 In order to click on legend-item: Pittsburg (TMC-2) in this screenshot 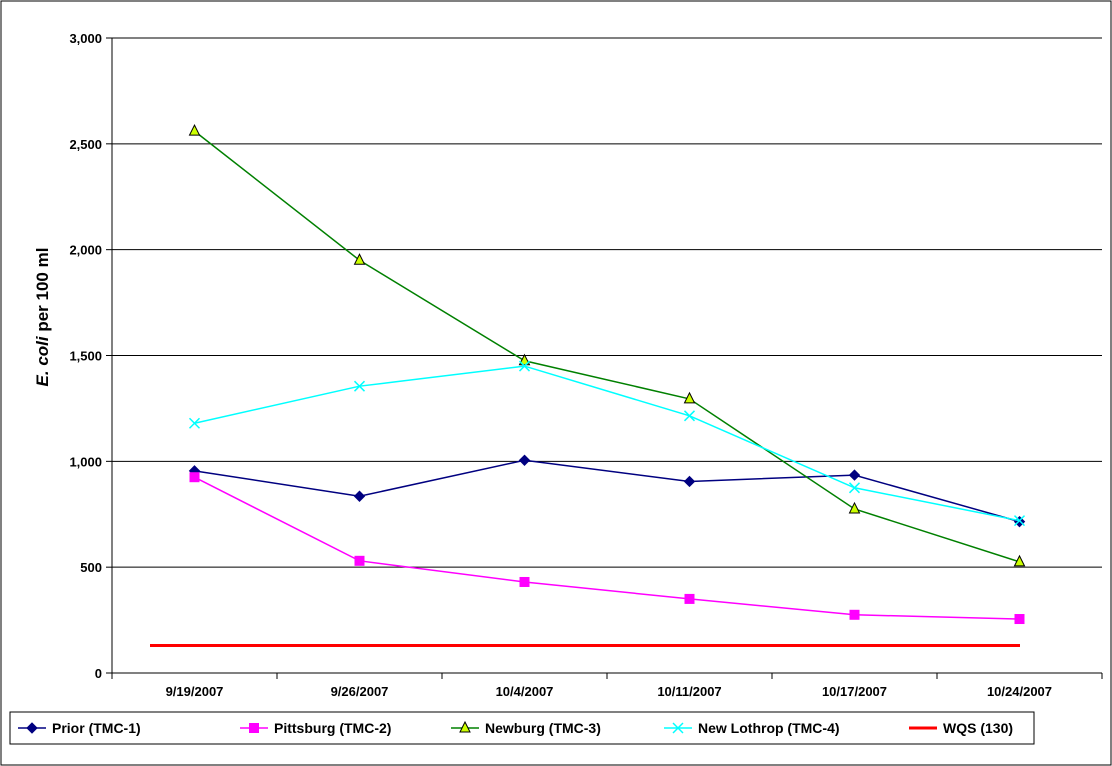, I will do `click(315, 728)`.